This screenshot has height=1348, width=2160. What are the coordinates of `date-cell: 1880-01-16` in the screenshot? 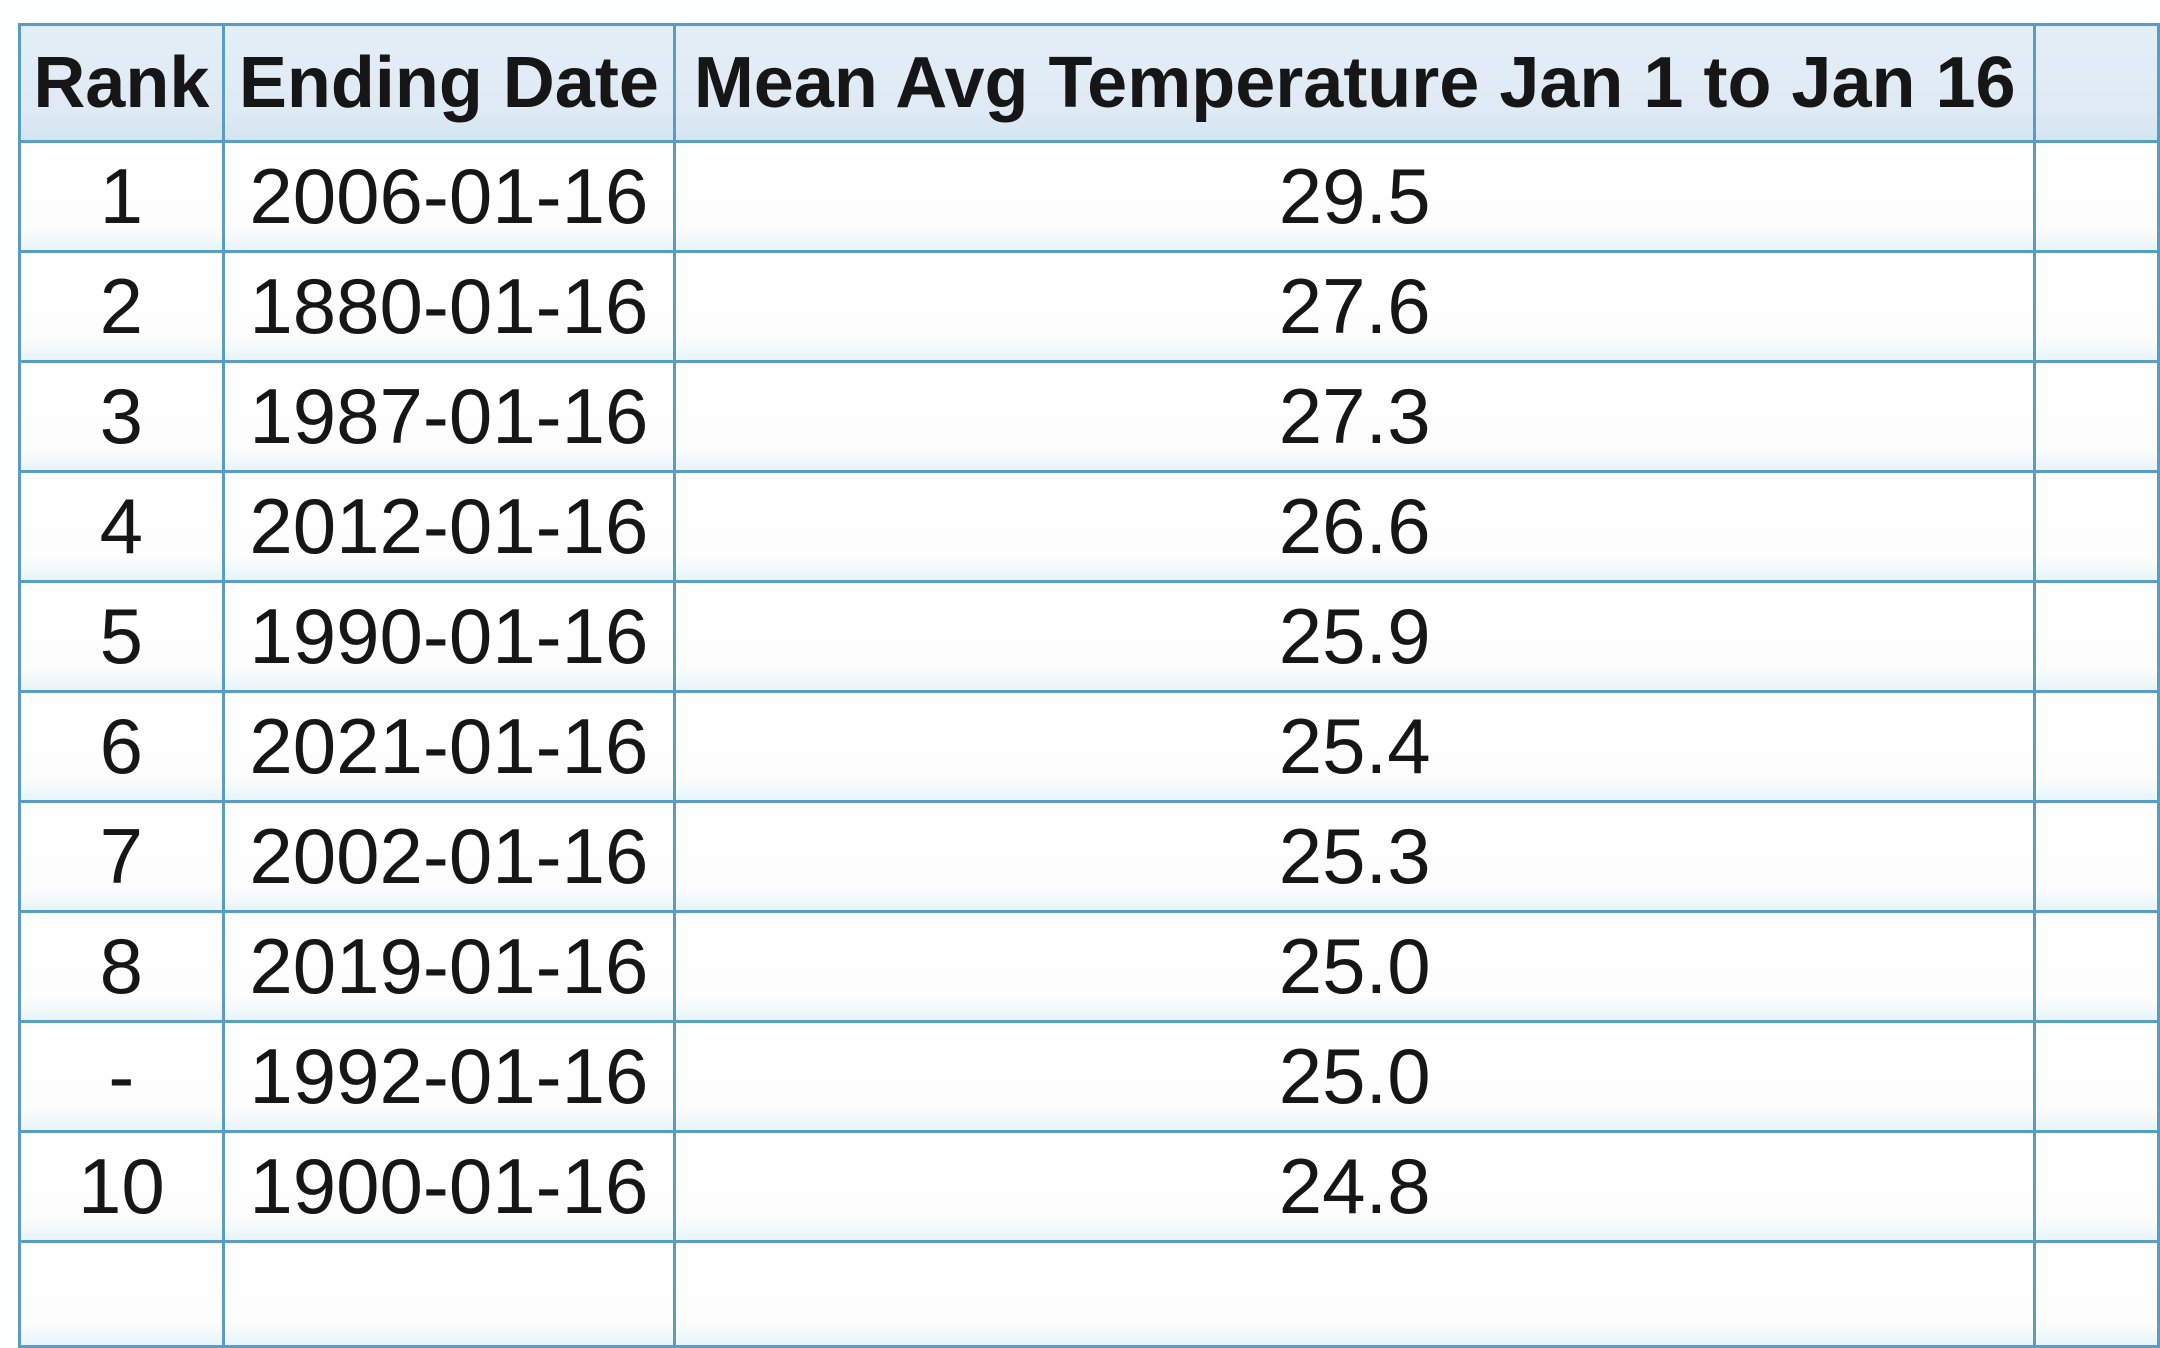 It's located at (449, 306).